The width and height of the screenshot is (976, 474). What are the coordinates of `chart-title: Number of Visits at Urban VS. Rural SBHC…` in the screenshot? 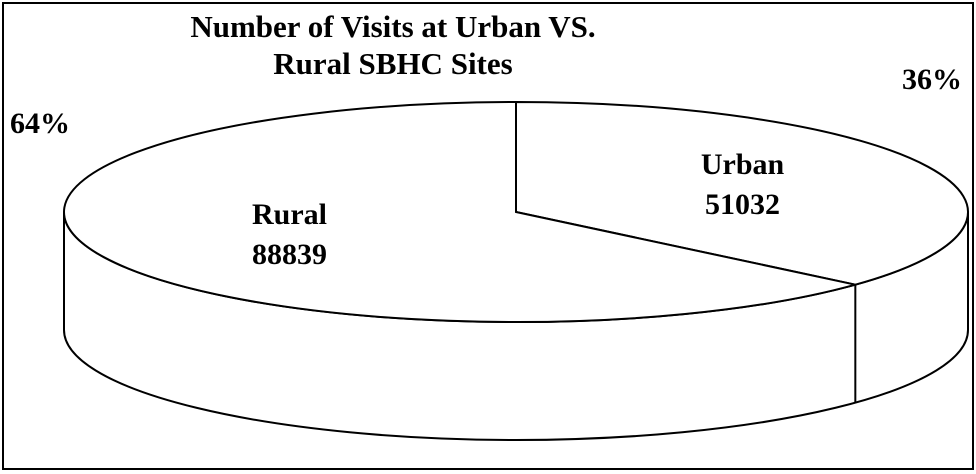 It's located at (393, 45).